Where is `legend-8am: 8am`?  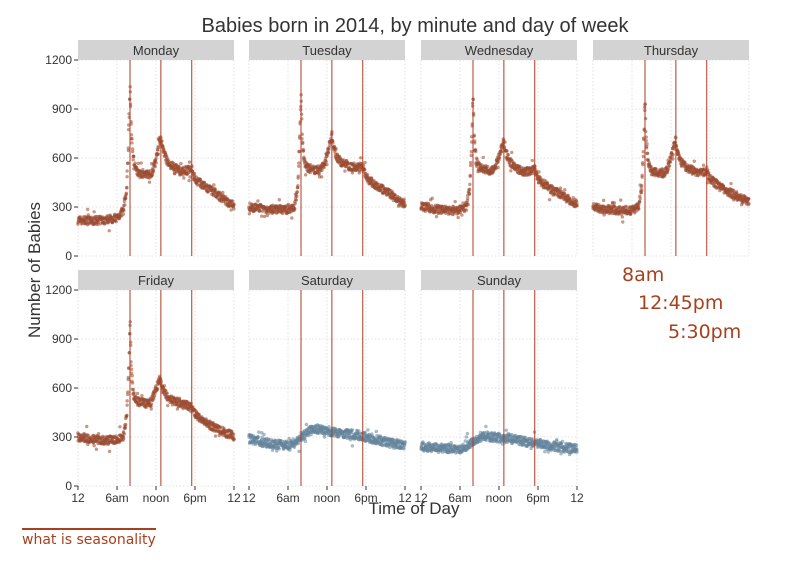
legend-8am: 8am is located at coordinates (643, 275).